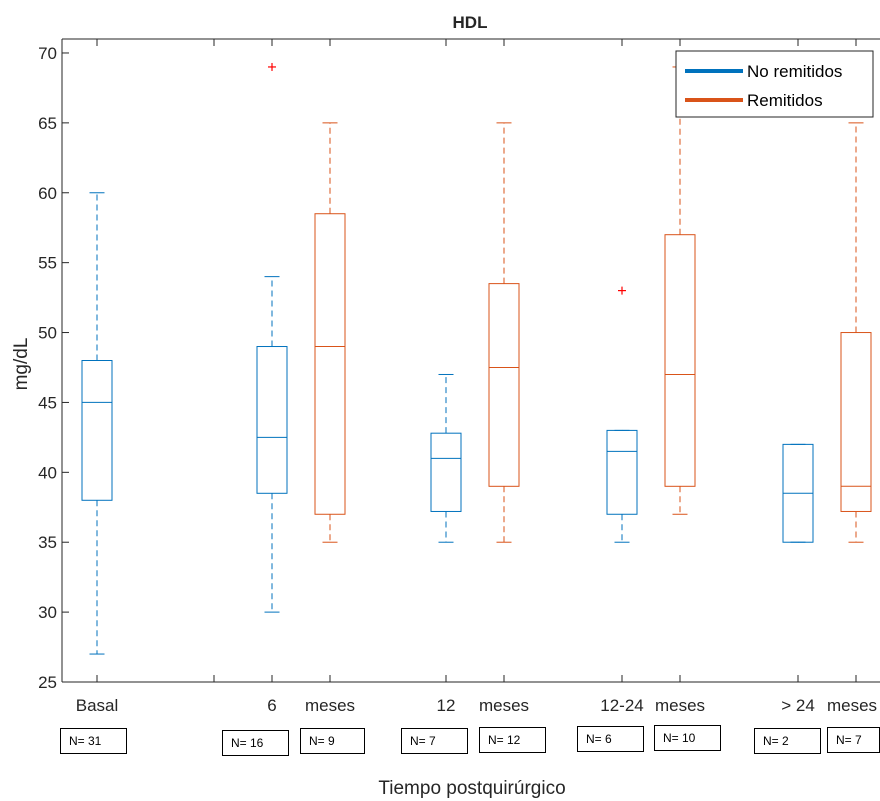  Describe the element at coordinates (47, 263) in the screenshot. I see `y-tick-label: 55` at that location.